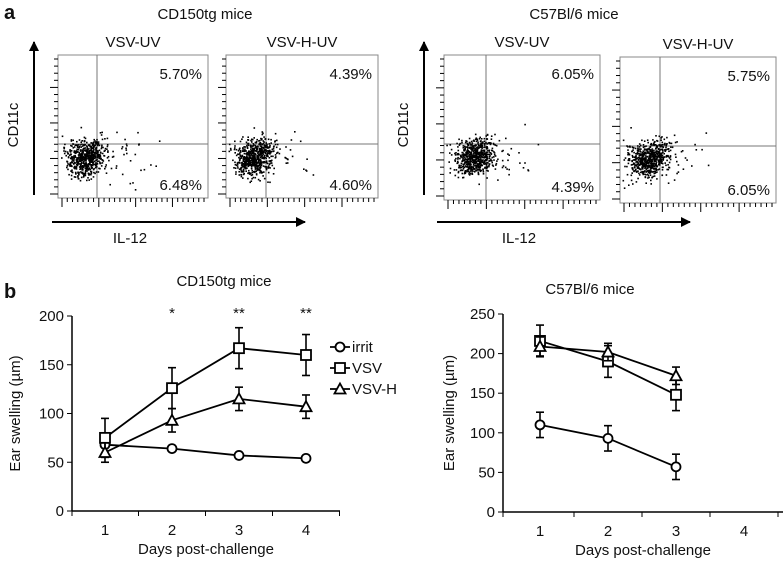 Image resolution: width=784 pixels, height=562 pixels. Describe the element at coordinates (306, 406) in the screenshot. I see `data-point-triangle` at that location.